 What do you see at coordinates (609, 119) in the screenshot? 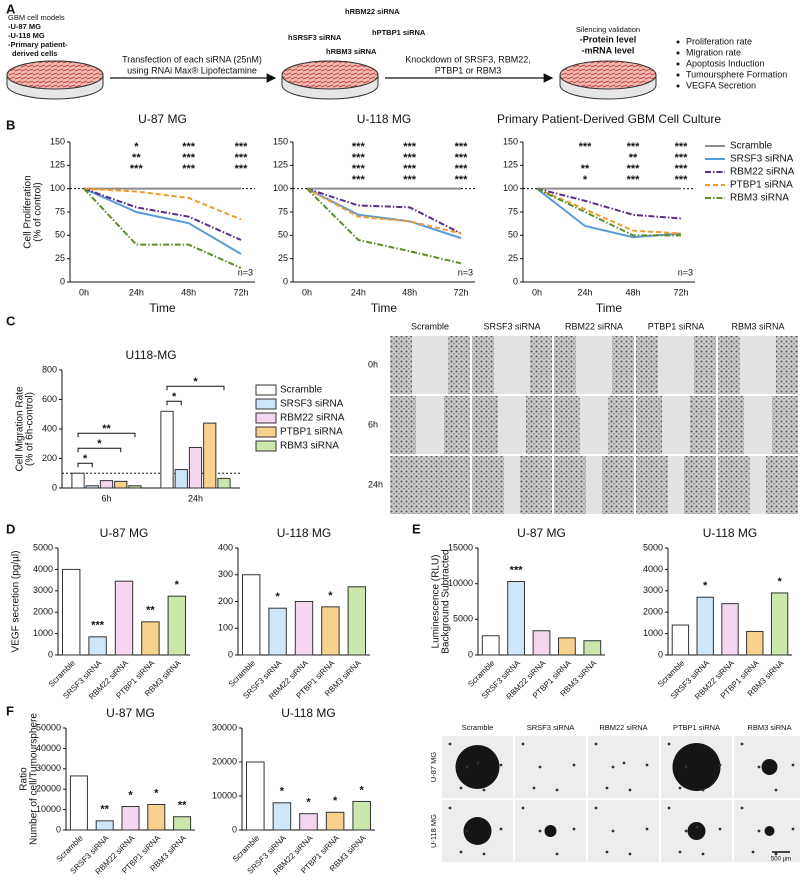
I see `chart-title: Primary Patient-Derived GBM Cell Culture` at bounding box center [609, 119].